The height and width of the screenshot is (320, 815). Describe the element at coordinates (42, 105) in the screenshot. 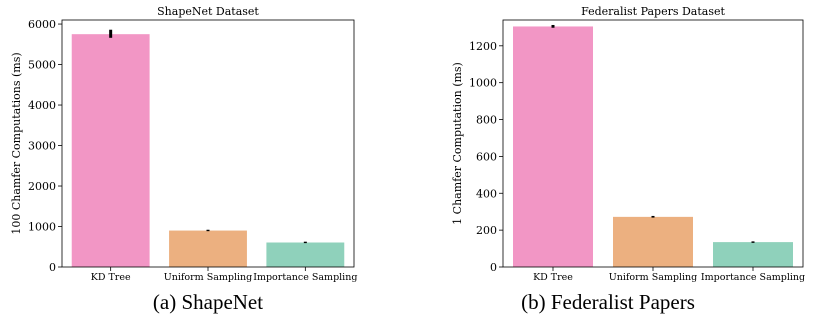

I see `y-tick-label: 4000` at that location.